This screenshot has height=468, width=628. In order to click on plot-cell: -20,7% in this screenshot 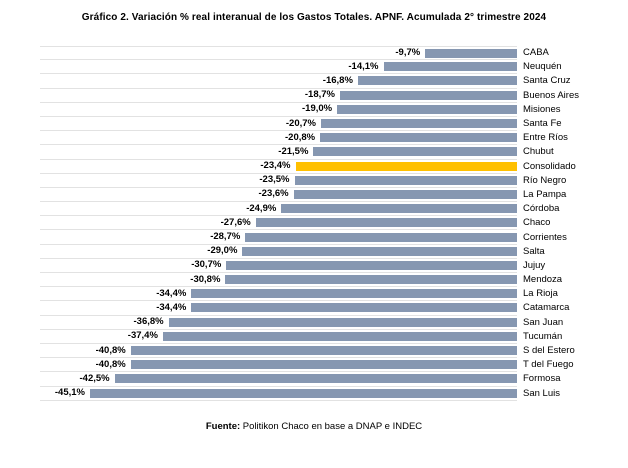, I will do `click(278, 124)`.